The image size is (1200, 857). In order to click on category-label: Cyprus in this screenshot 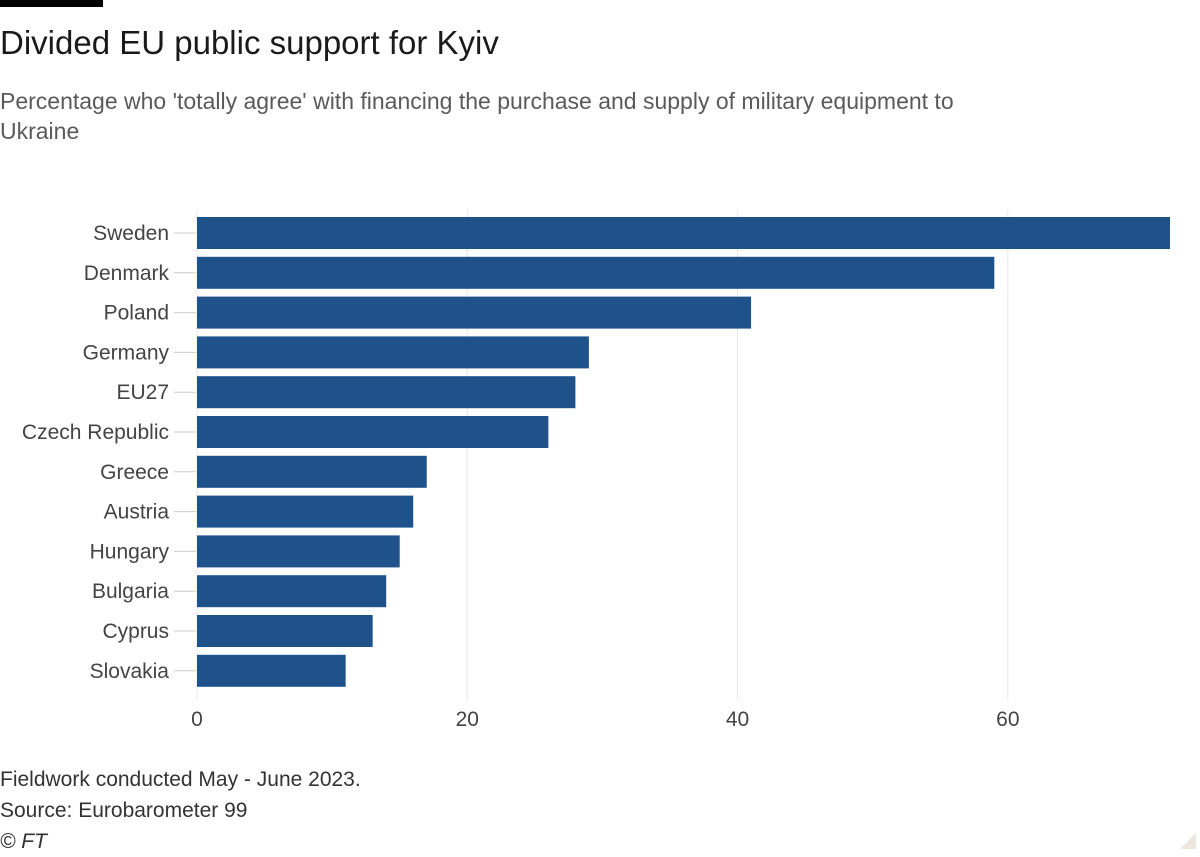, I will do `click(135, 631)`.